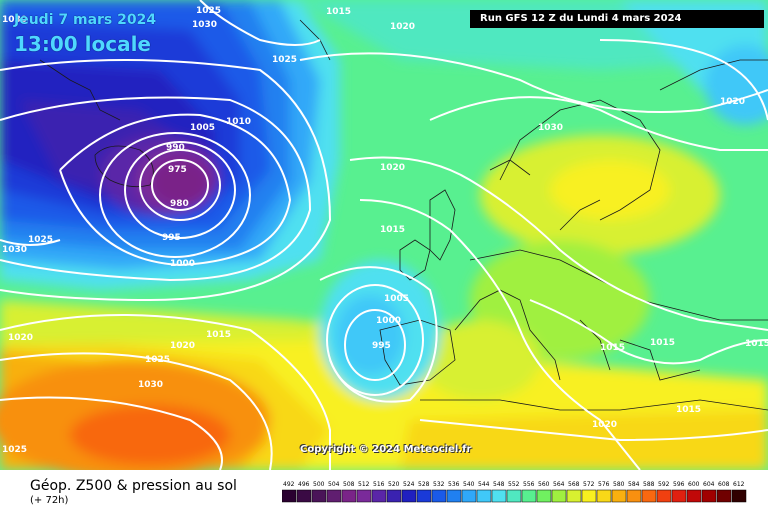  Describe the element at coordinates (469, 484) in the screenshot. I see `legend-tick-label: 540` at that location.